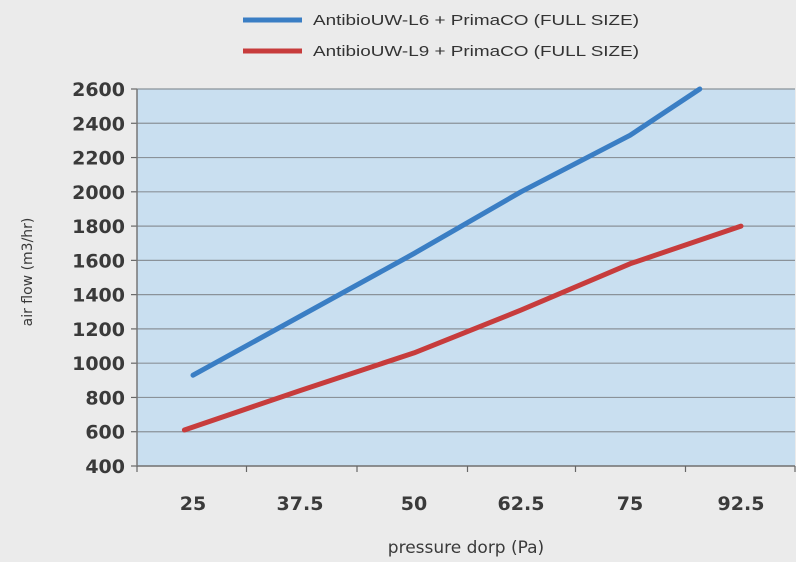  I want to click on y-tick-label: 1800, so click(98, 227).